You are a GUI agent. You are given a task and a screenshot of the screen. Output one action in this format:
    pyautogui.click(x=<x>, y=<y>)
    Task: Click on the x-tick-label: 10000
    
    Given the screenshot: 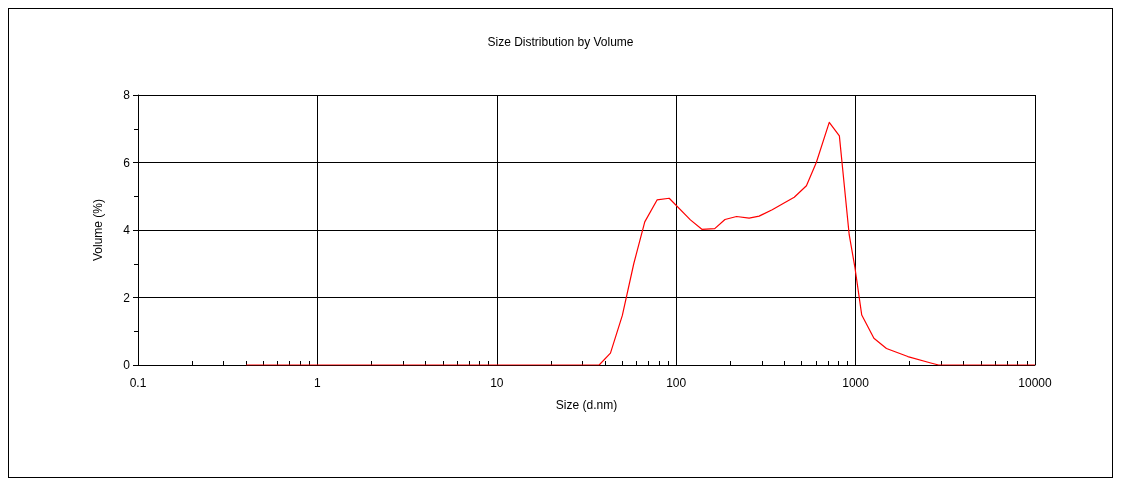 What is the action you would take?
    pyautogui.click(x=1035, y=383)
    